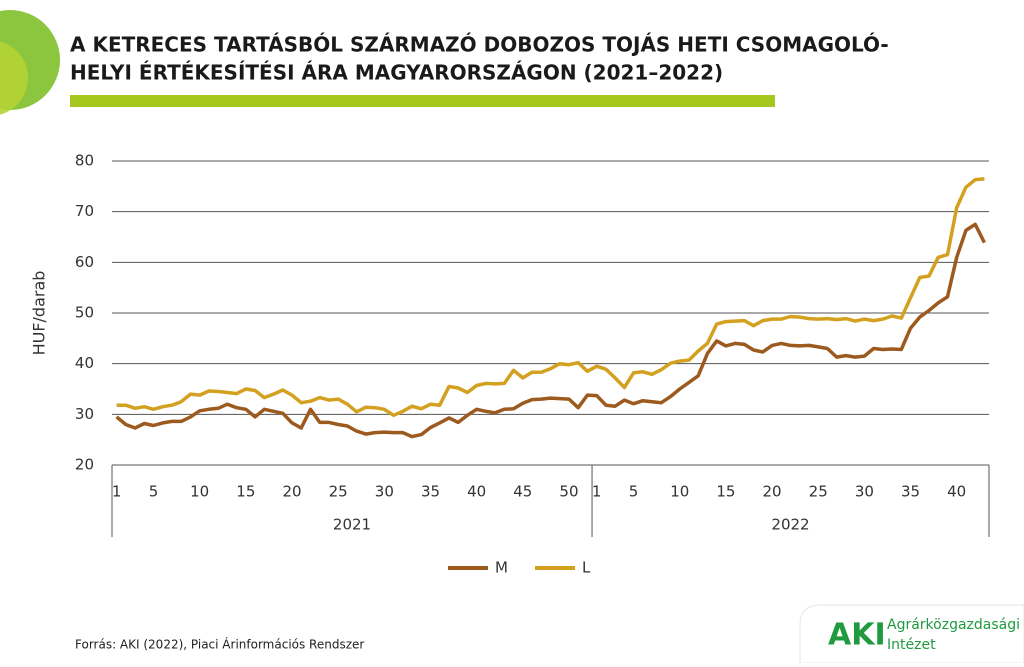 Image resolution: width=1024 pixels, height=667 pixels. Describe the element at coordinates (84, 313) in the screenshot. I see `y-tick-label: 50` at that location.